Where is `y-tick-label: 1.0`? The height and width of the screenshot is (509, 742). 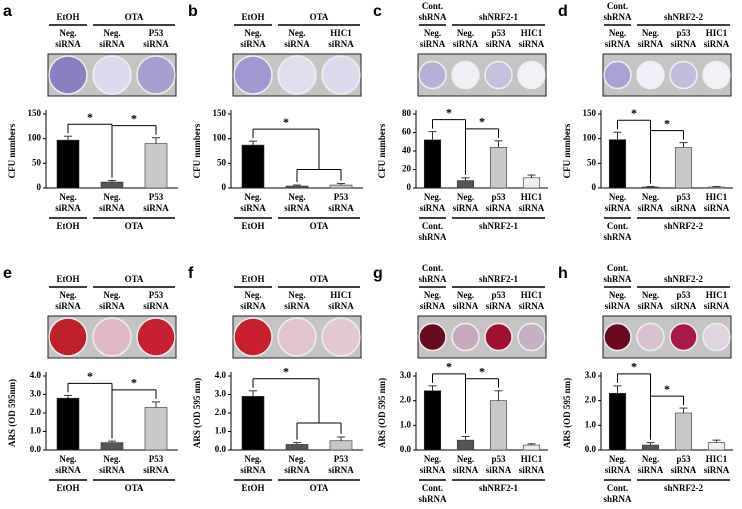 y-tick-label: 1.0 is located at coordinates (221, 431).